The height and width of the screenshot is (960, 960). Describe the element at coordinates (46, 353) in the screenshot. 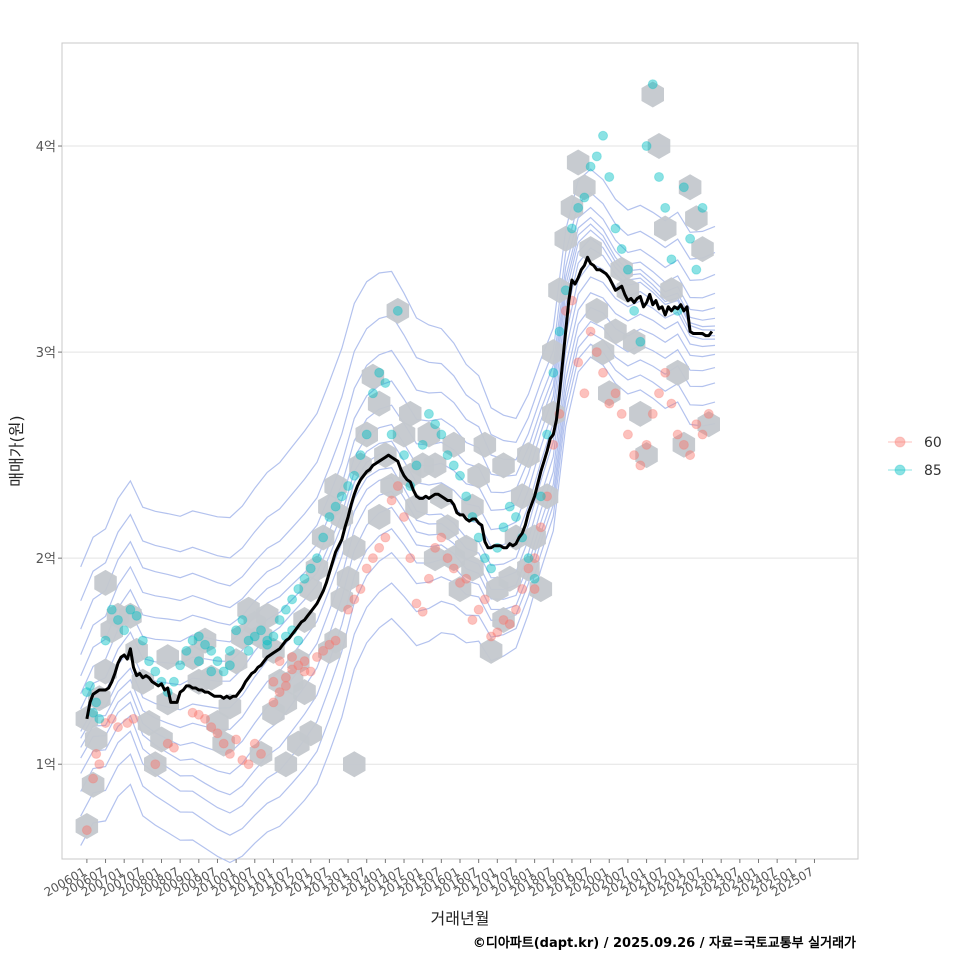

I see `y-tick-label-2: 3억` at that location.